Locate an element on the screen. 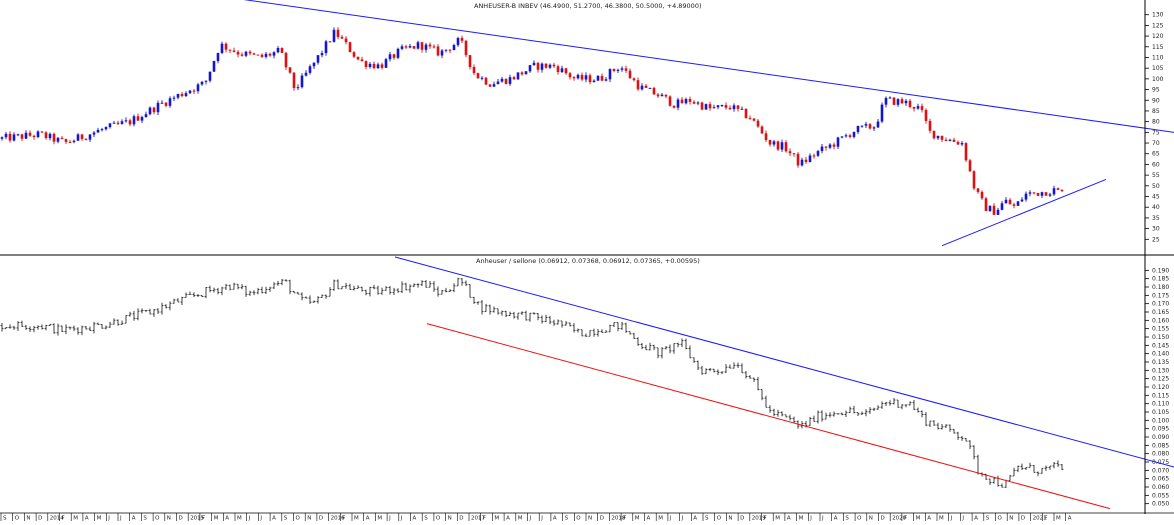 This screenshot has height=525, width=1174. date-label-15: D is located at coordinates (181, 519).